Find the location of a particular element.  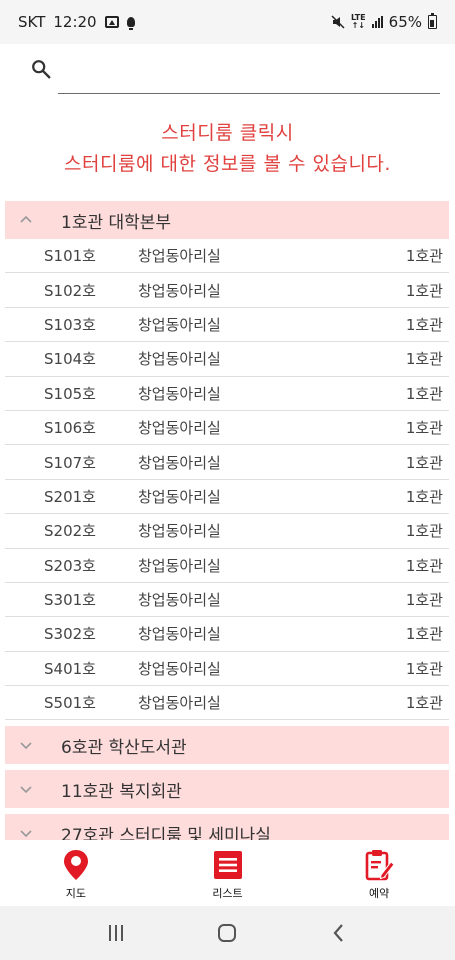

table-row: S202호 창업동아리실 1호관 is located at coordinates (227, 531).